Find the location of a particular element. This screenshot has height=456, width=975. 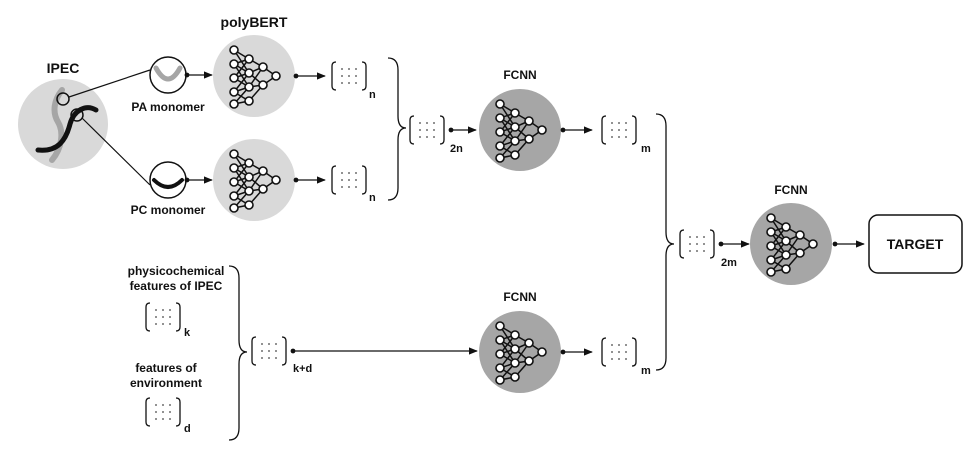

target-box is located at coordinates (915, 244).